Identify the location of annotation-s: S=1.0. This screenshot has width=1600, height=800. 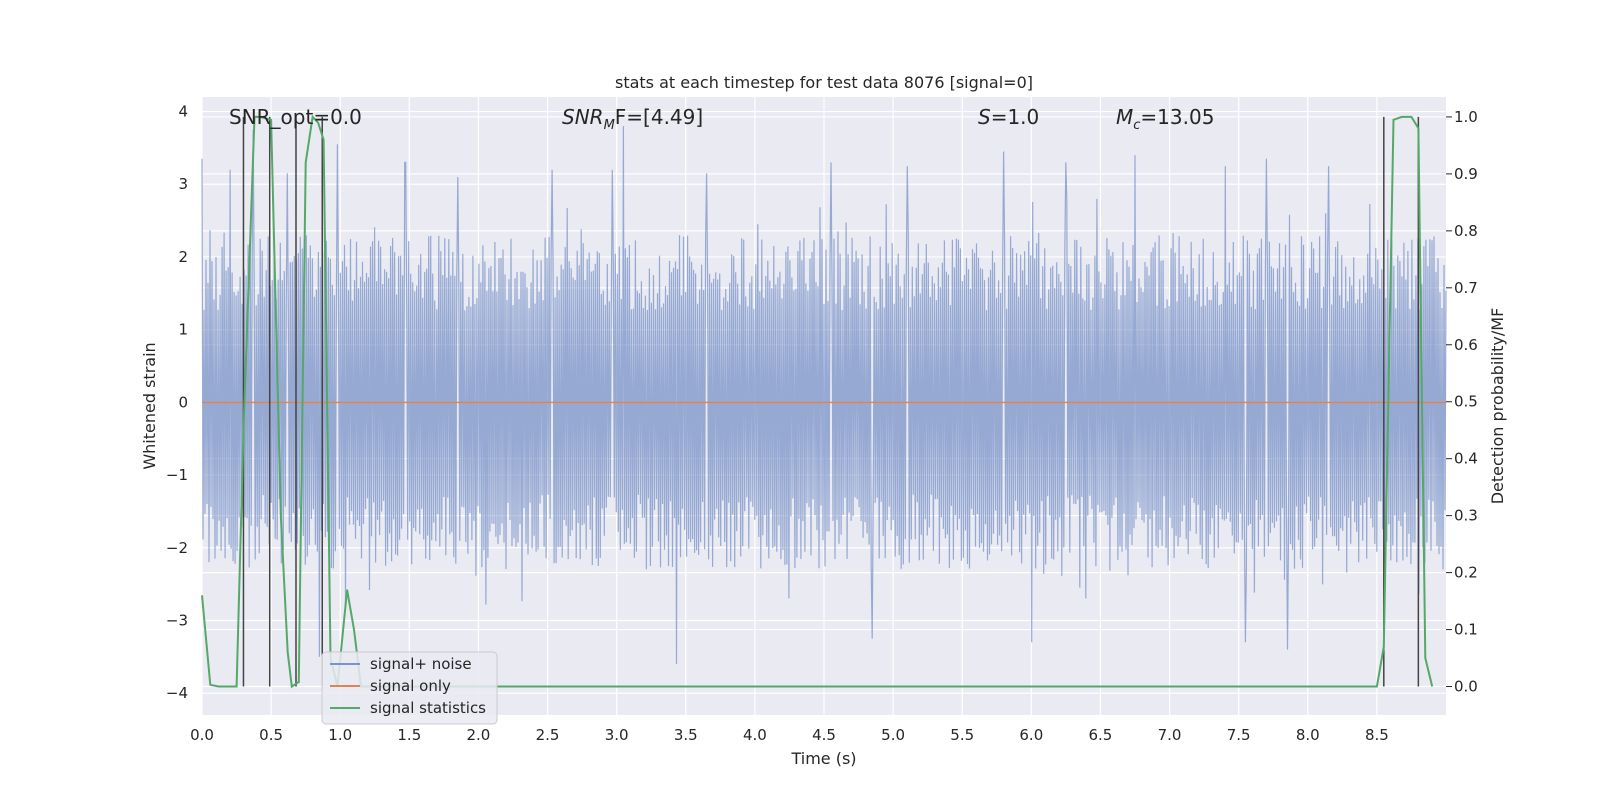
(1008, 117).